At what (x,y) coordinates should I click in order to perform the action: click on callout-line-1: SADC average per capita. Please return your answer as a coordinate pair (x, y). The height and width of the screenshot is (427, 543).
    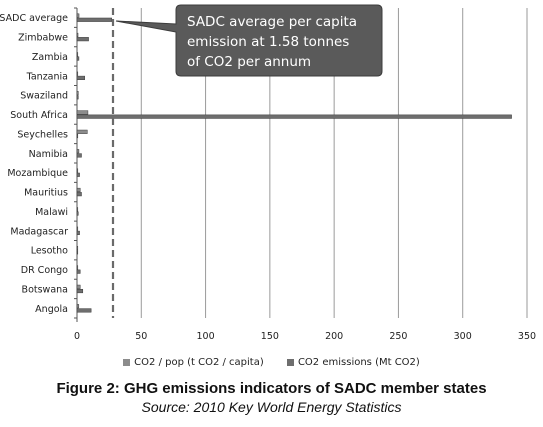
    Looking at the image, I should click on (272, 22).